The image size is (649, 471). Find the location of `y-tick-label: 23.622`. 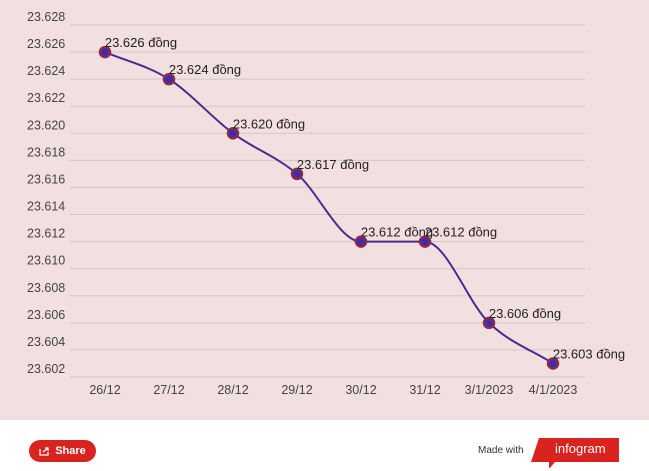

y-tick-label: 23.622 is located at coordinates (46, 98).